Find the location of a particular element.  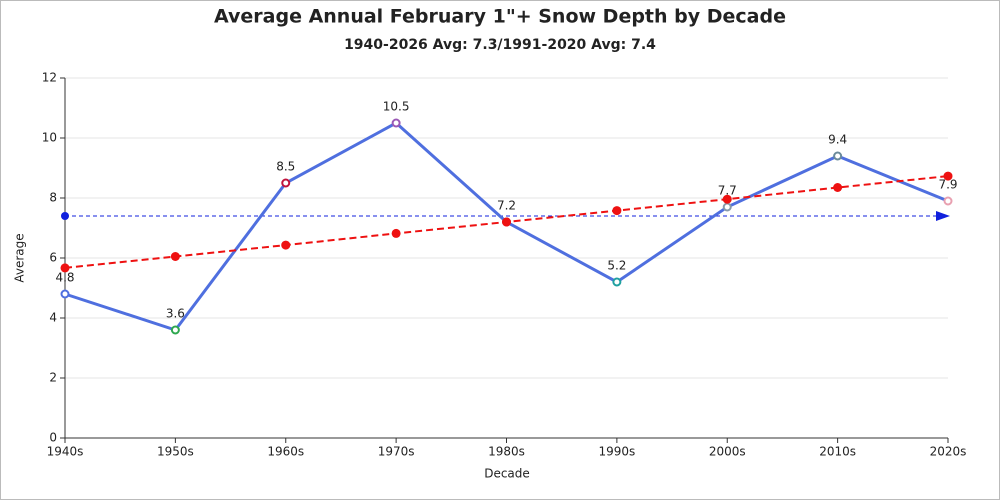

x-tick-label: 1970s is located at coordinates (396, 452).